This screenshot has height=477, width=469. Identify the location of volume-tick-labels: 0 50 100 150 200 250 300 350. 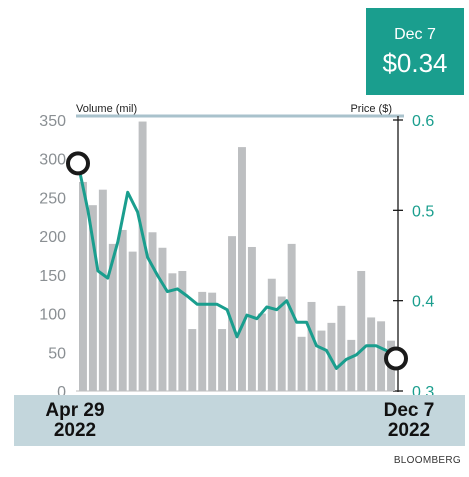
(52, 257).